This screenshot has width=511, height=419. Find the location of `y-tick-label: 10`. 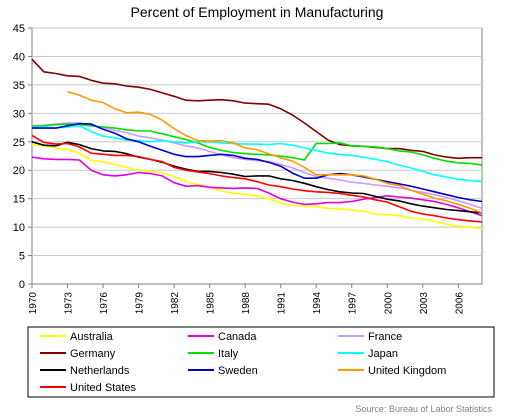

y-tick-label: 10 is located at coordinates (19, 228).